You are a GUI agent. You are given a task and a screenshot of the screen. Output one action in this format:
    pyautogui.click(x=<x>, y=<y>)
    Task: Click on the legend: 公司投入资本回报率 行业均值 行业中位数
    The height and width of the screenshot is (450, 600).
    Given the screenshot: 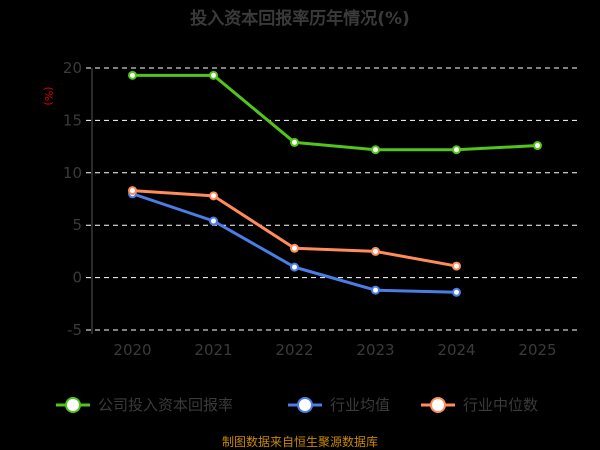 What is the action you would take?
    pyautogui.click(x=297, y=405)
    